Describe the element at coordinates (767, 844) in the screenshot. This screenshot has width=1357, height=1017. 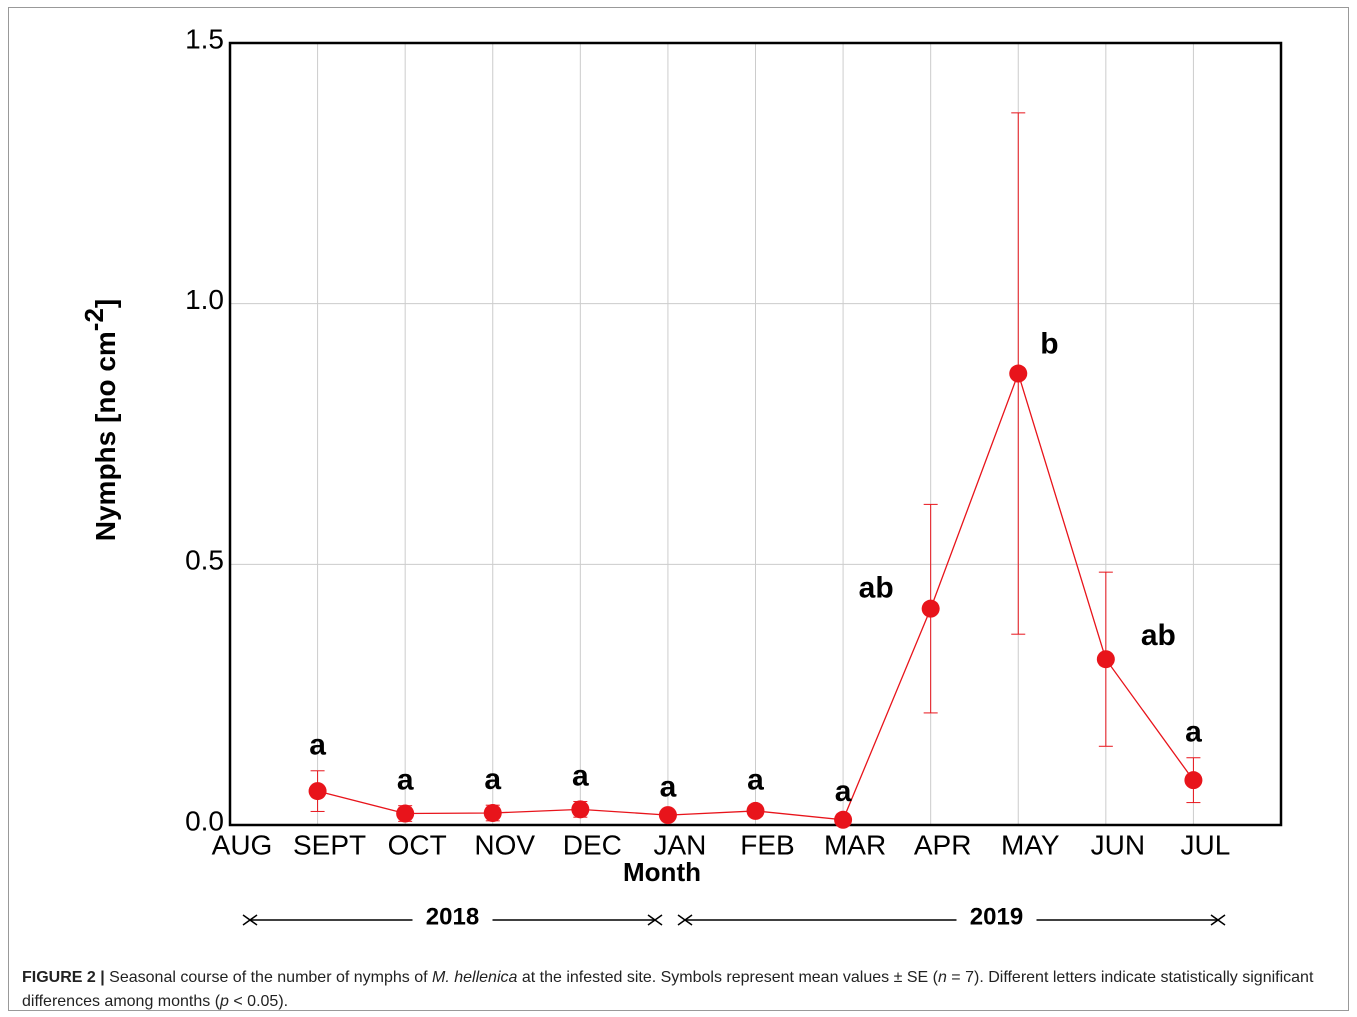
I see `x-tick-label: FEB` at that location.